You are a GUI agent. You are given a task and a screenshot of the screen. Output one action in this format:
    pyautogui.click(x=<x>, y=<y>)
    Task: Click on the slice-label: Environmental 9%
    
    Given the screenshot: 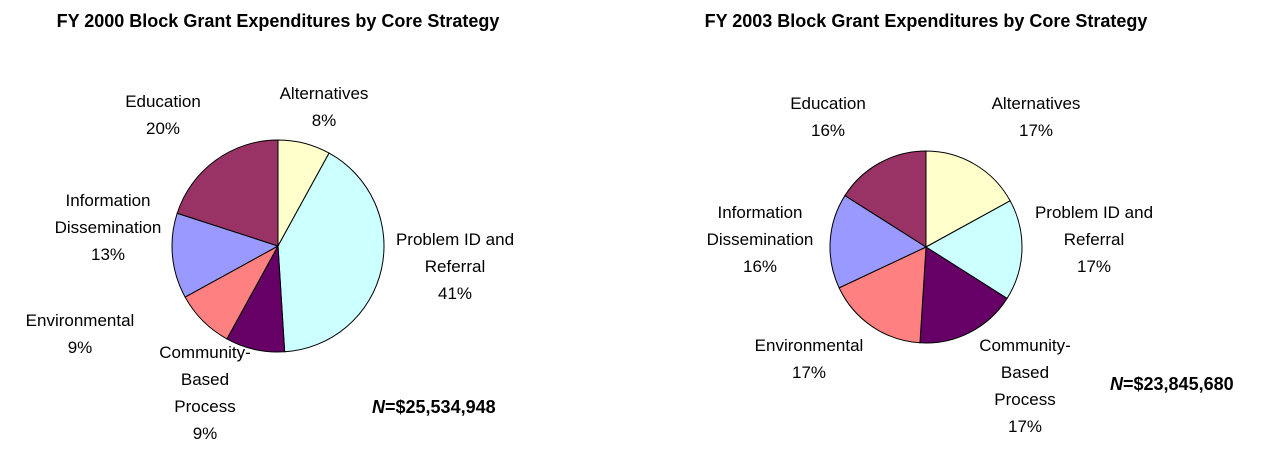 What is the action you would take?
    pyautogui.click(x=80, y=334)
    